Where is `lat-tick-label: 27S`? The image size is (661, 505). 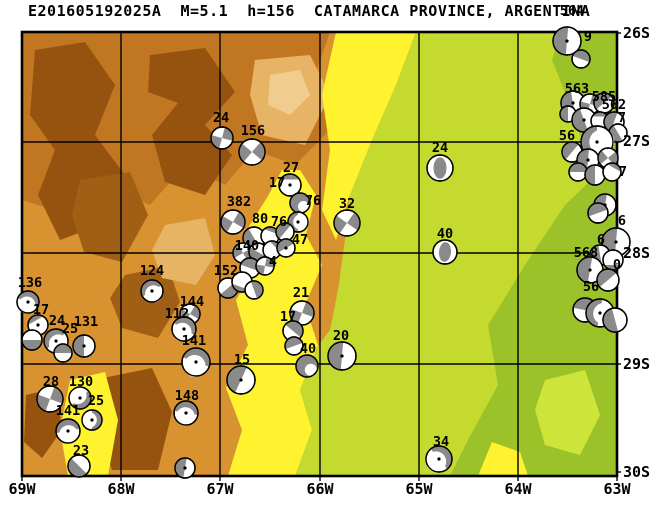 lat-tick-label: 27S is located at coordinates (636, 141).